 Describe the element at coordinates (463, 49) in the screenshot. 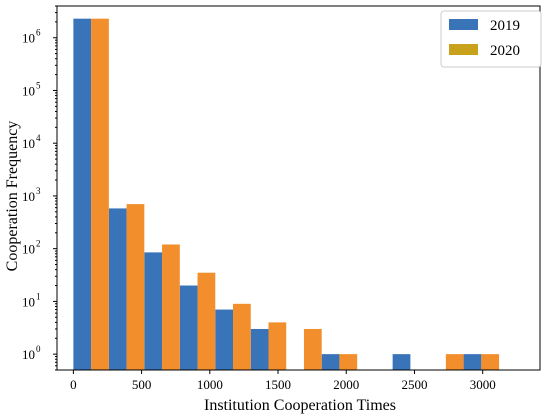

I see `legend-swatch-2020` at that location.